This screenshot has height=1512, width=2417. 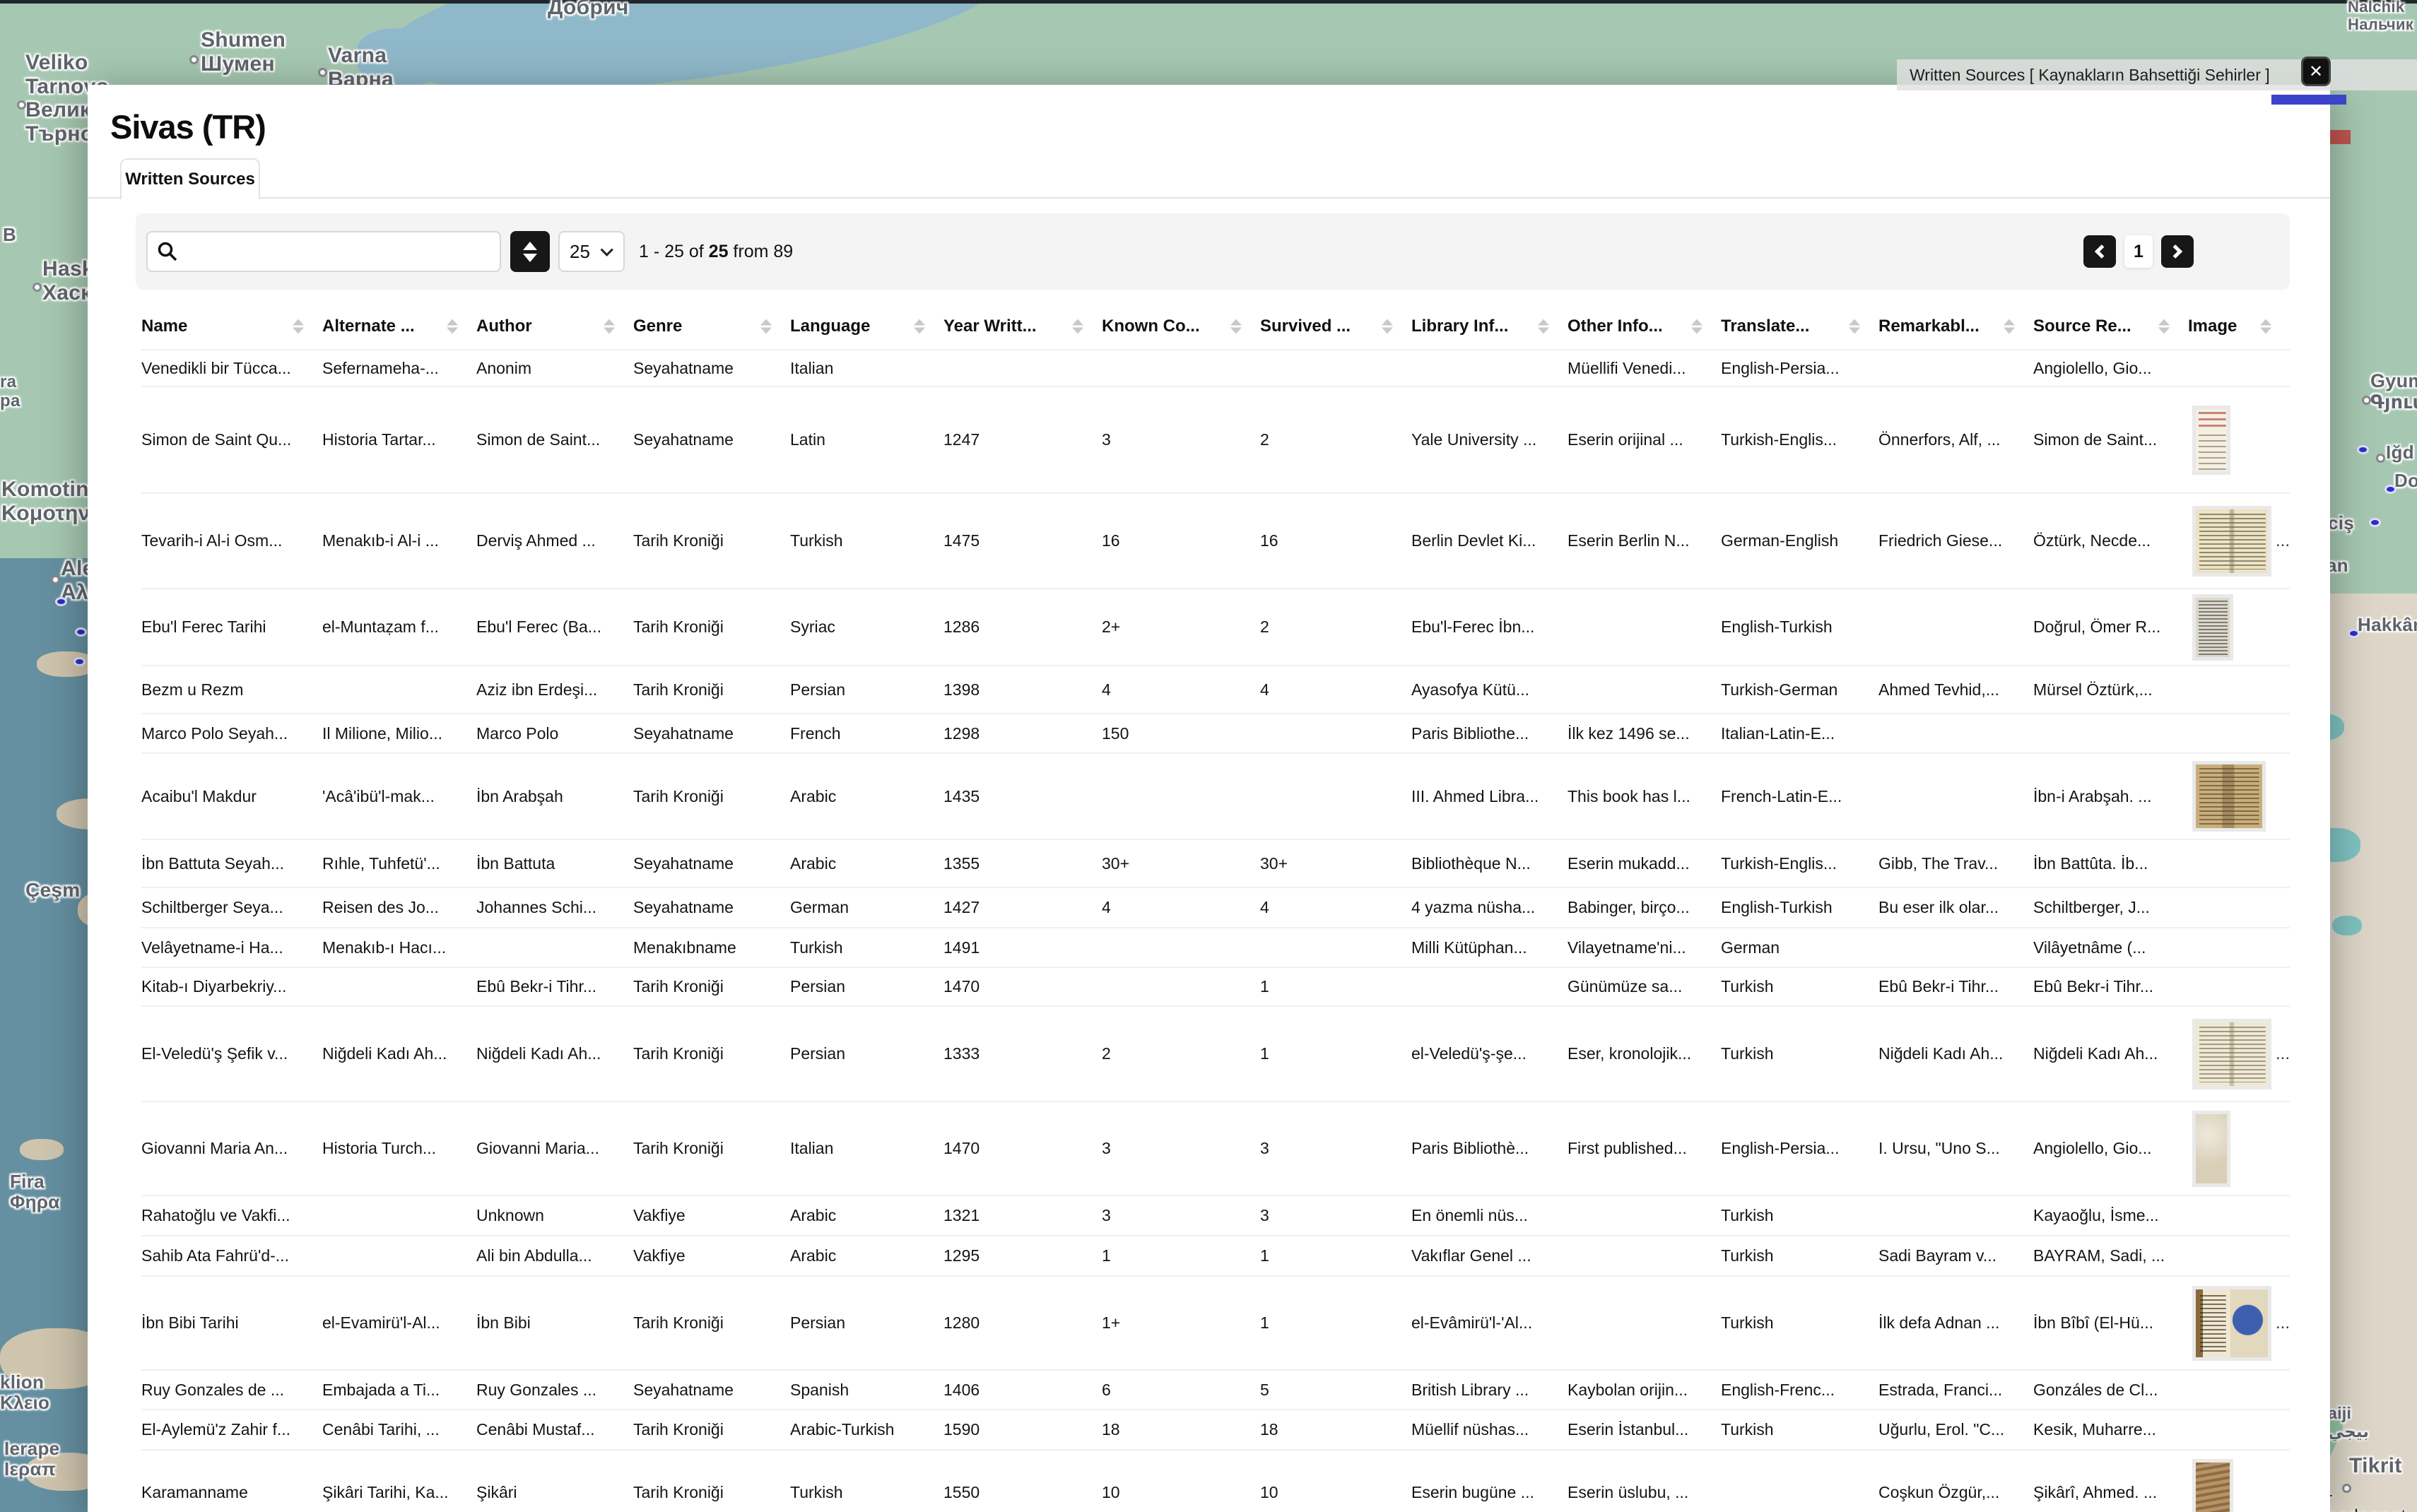 I want to click on column-header-author: Author, so click(x=554, y=326).